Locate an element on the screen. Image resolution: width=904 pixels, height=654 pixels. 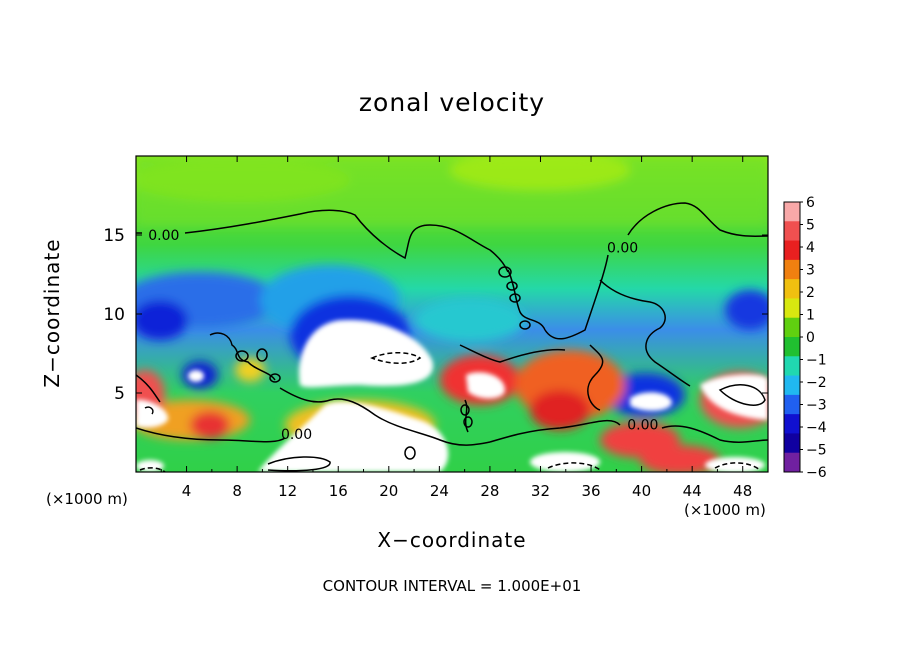
x-tick-label-5: 24 is located at coordinates (439, 491).